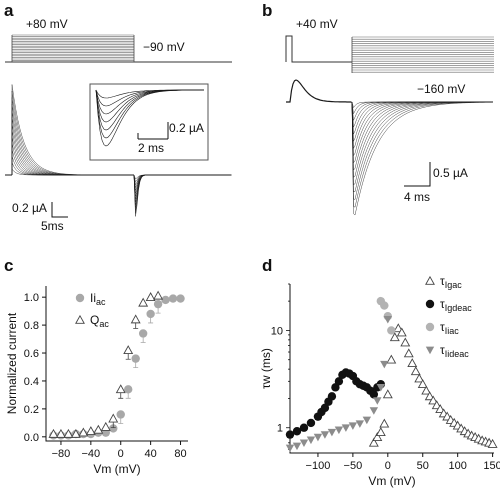  Describe the element at coordinates (29, 208) in the screenshot. I see `panel-a-current-scale: 0.2 µA` at that location.